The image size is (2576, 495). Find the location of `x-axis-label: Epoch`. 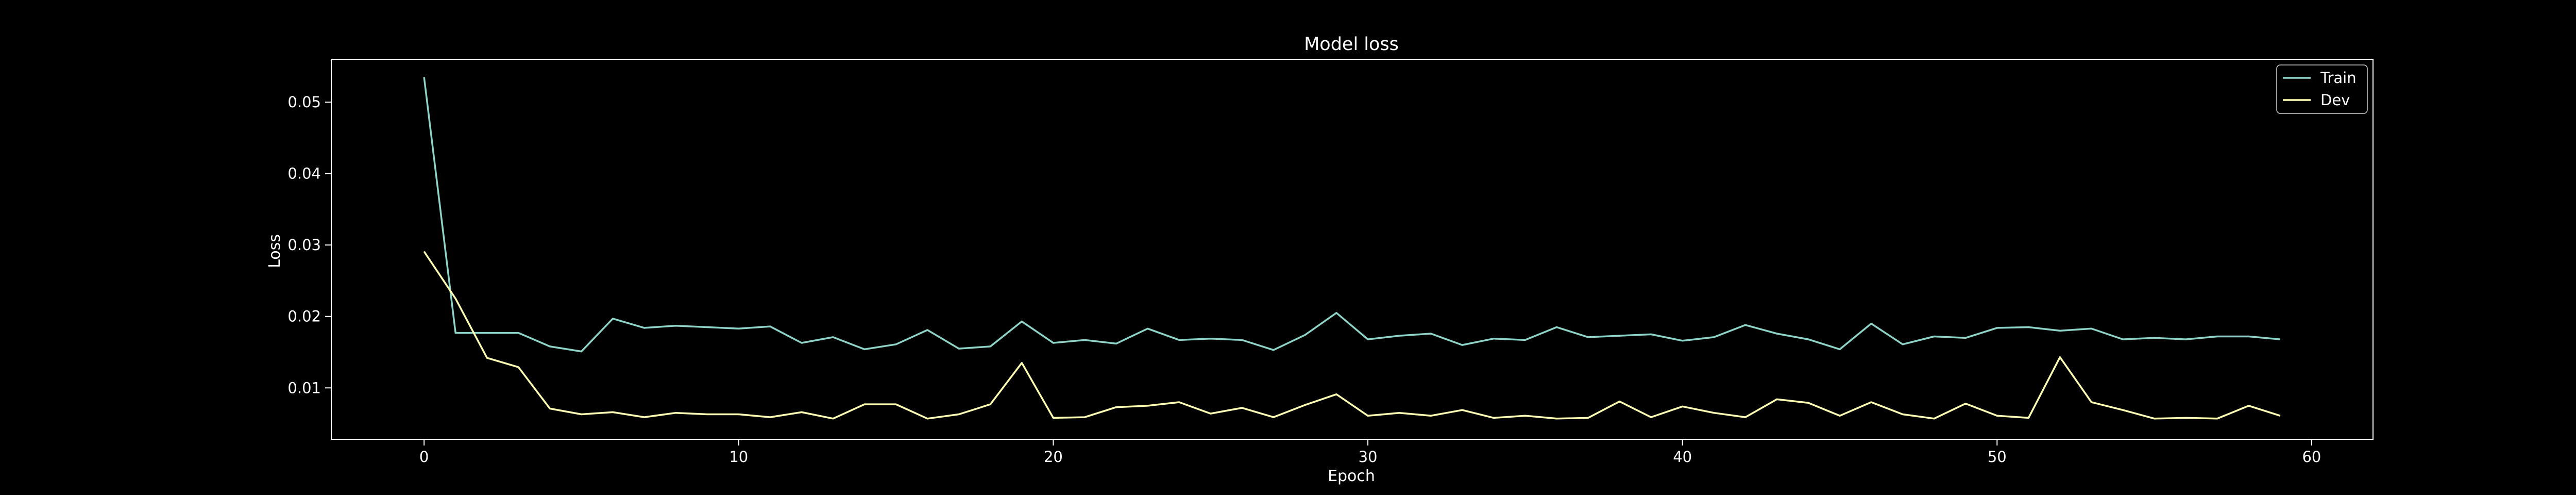

x-axis-label: Epoch is located at coordinates (1351, 476).